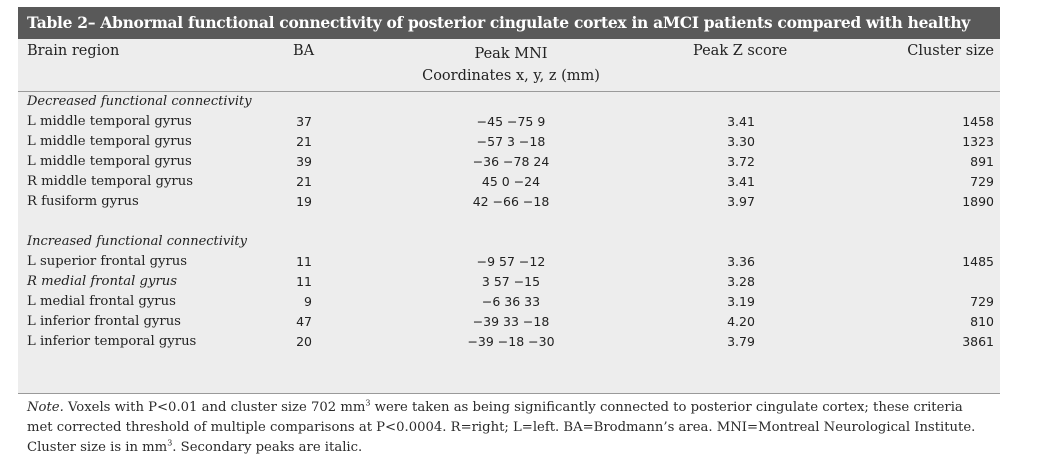  I want to click on cell-mni: 3 57 −15, so click(511, 281).